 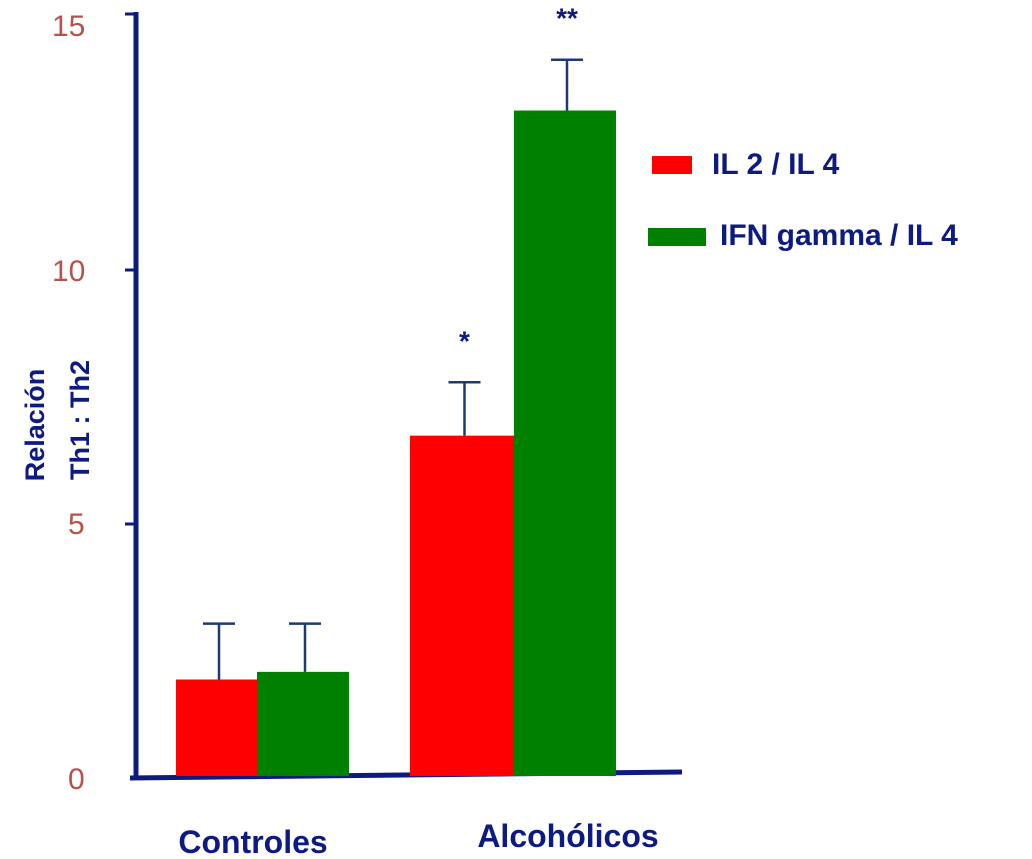 What do you see at coordinates (672, 165) in the screenshot?
I see `legend-swatch-il2-il4` at bounding box center [672, 165].